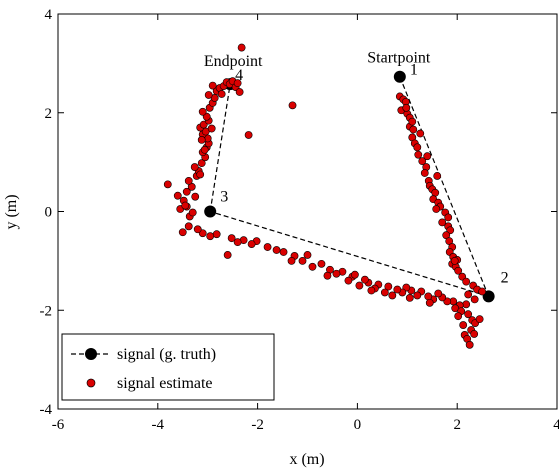 This screenshot has width=559, height=470. I want to click on legend: signal (g. truth) signal estimate, so click(168, 367).